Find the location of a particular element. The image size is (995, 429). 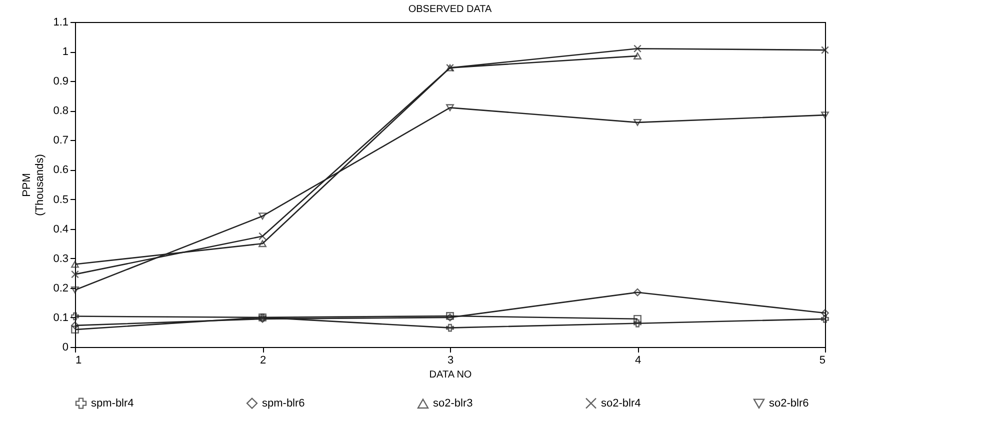

y-tick-label: 0.7 is located at coordinates (60, 140).